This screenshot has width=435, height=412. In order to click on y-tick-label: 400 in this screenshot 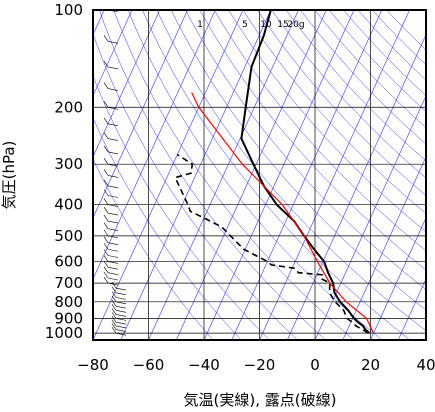, I will do `click(68, 205)`.